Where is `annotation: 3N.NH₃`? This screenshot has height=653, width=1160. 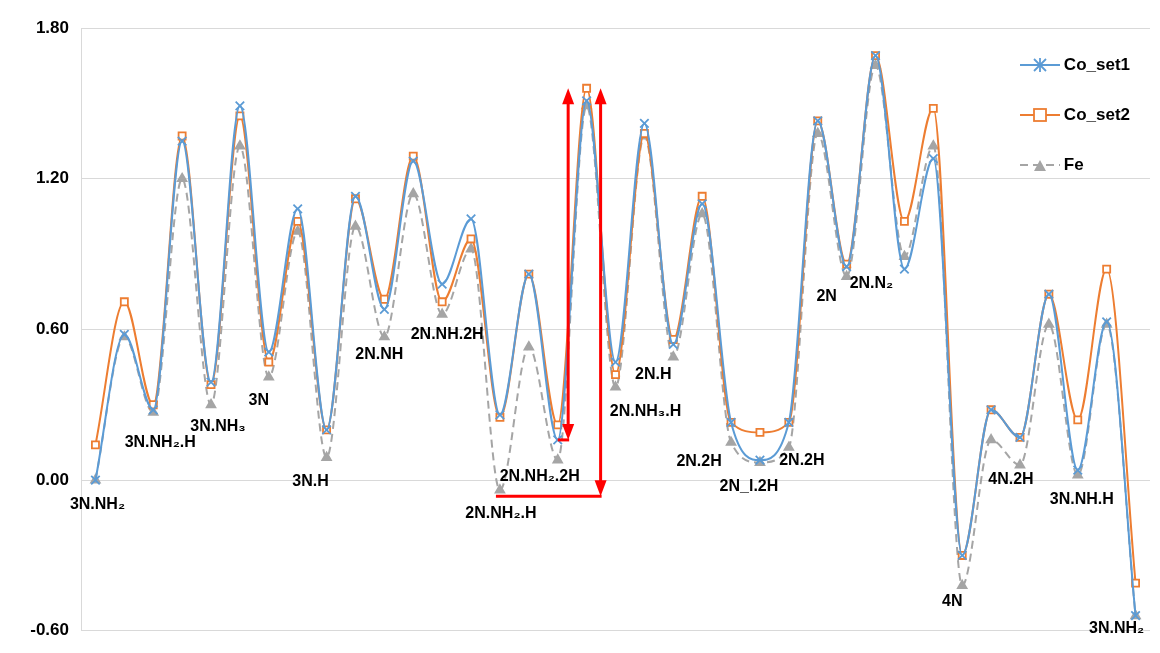
annotation: 3N.NH₃ is located at coordinates (218, 426).